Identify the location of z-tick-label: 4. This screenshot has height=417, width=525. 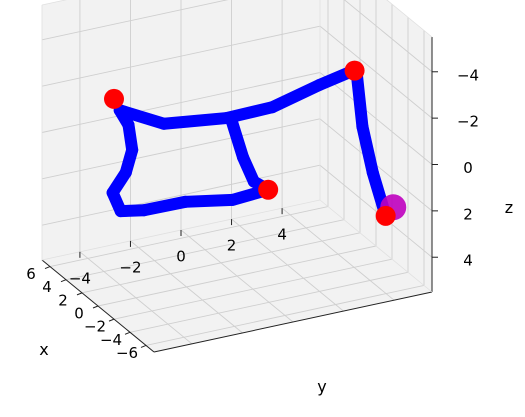
(468, 261).